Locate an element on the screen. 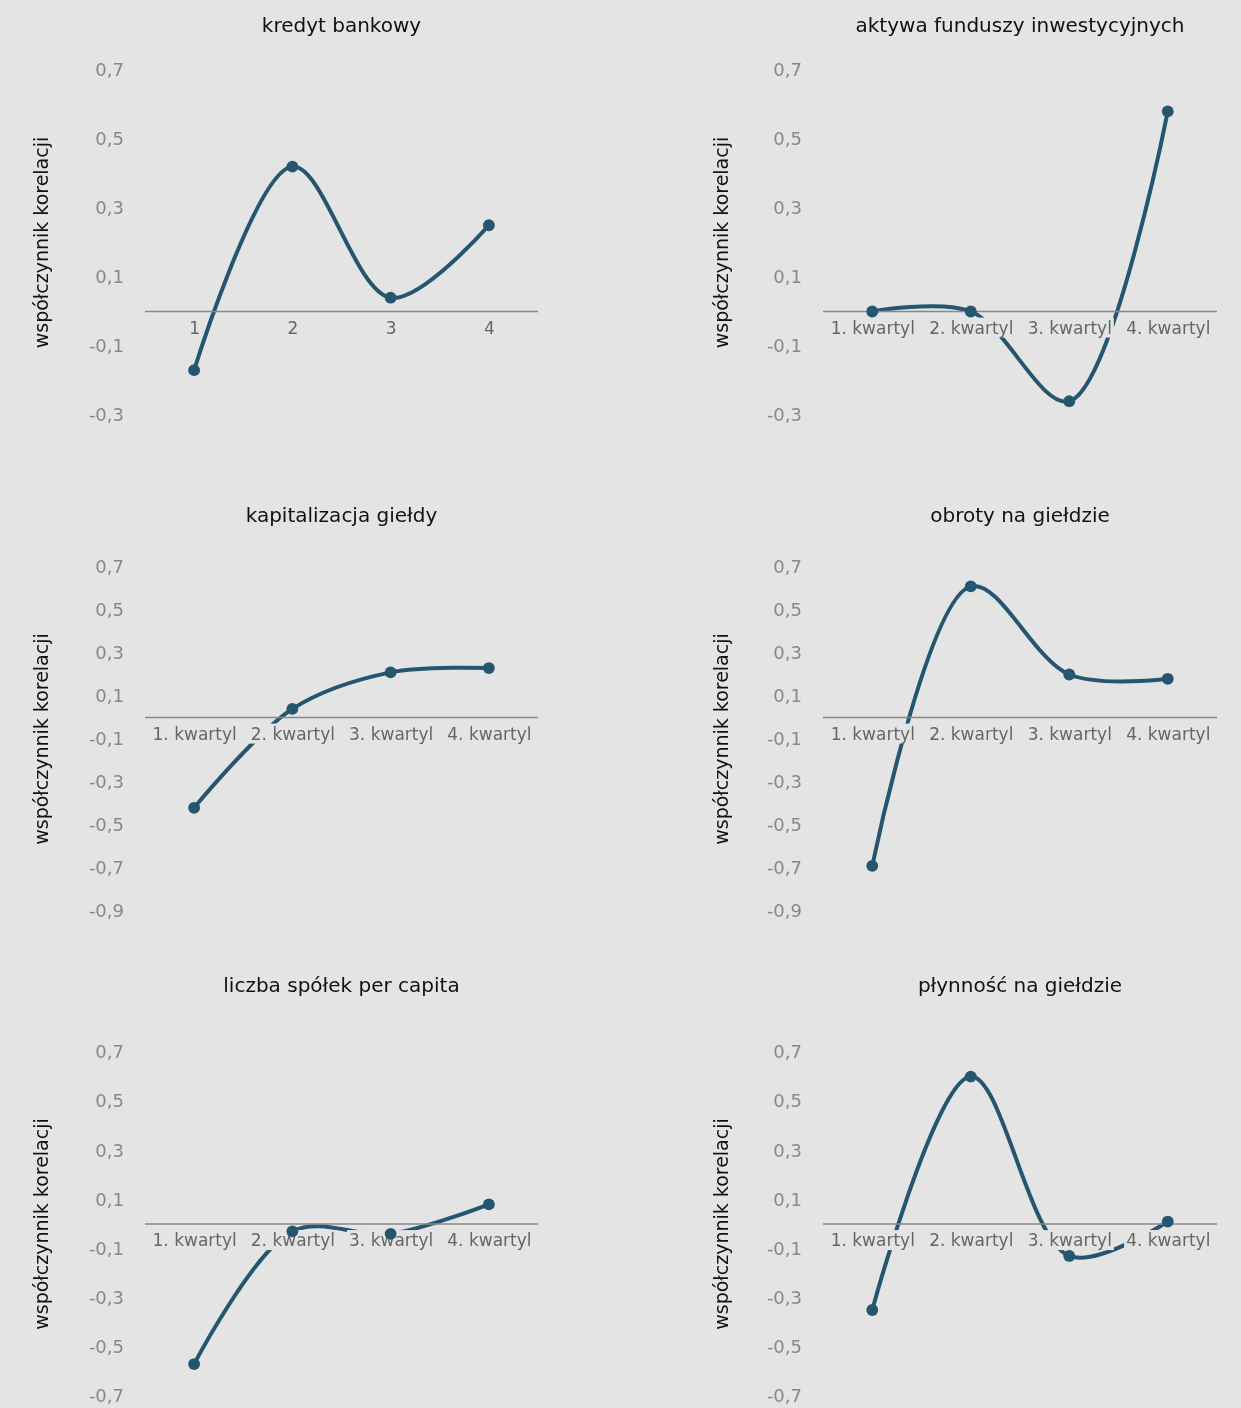  chart-title: kapitalizacja giełdy is located at coordinates (341, 515).